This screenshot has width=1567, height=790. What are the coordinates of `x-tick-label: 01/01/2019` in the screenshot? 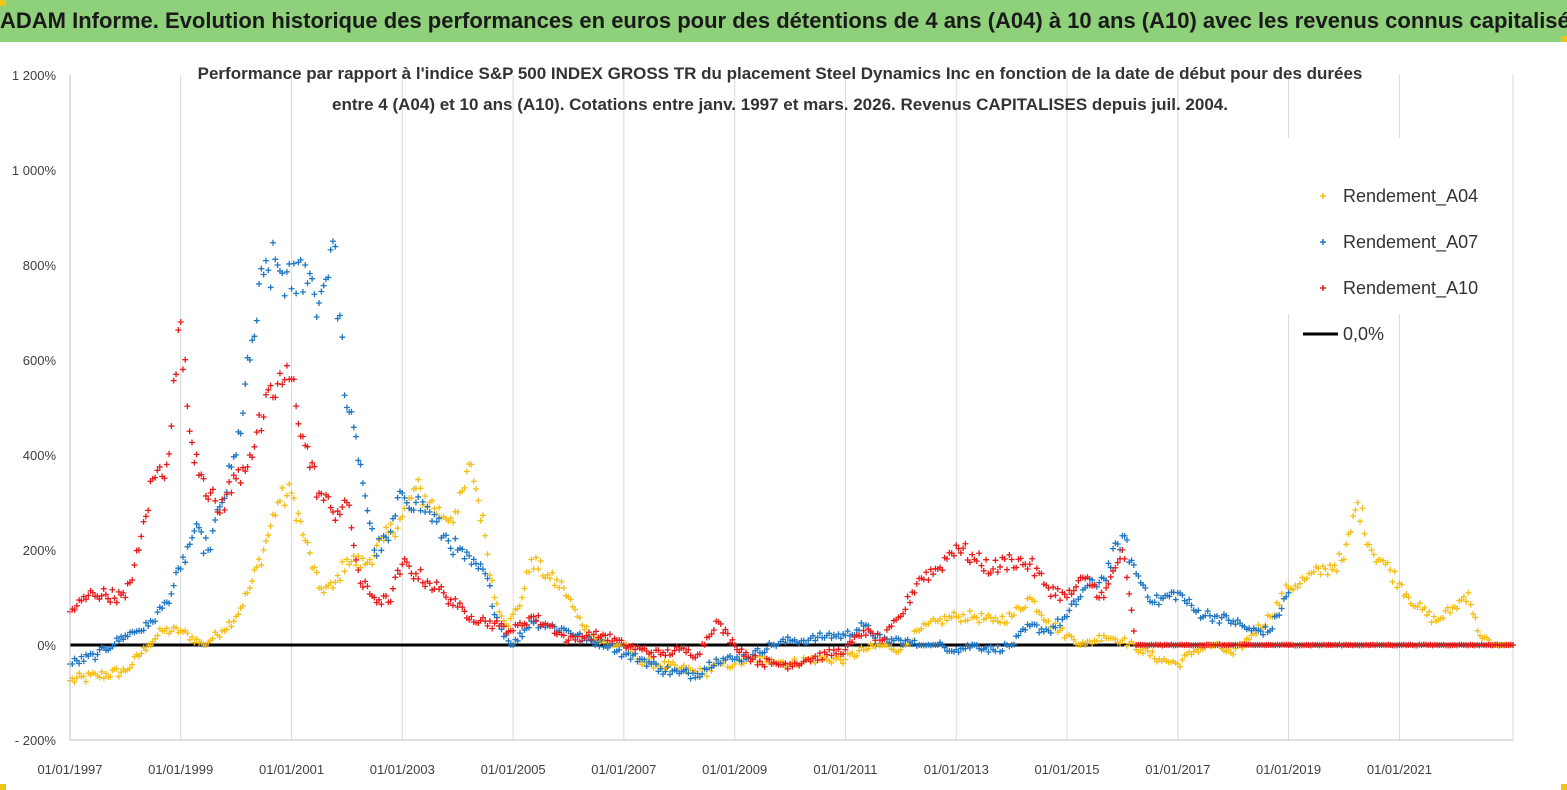 It's located at (1288, 769).